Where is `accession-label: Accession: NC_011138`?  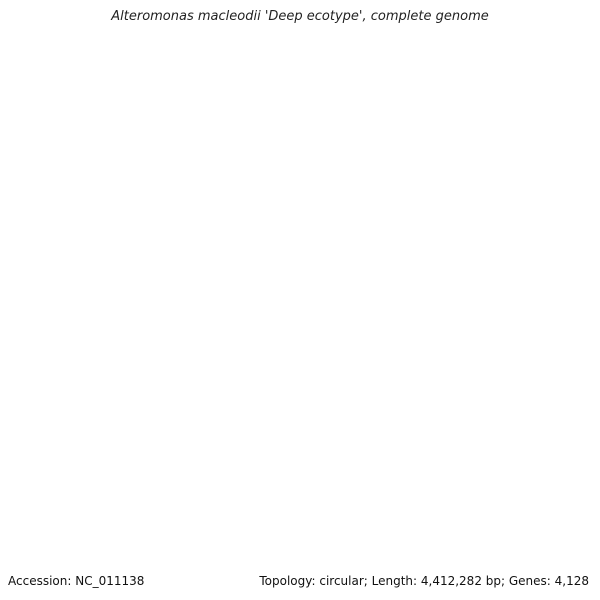 accession-label: Accession: NC_011138 is located at coordinates (76, 581).